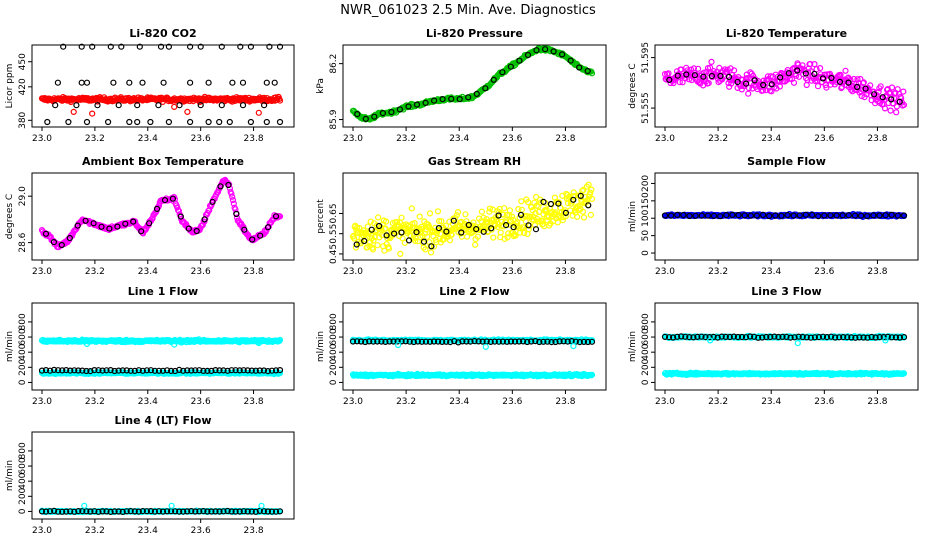 This screenshot has width=936, height=540. I want to click on series-reference-sample, so click(161, 511).